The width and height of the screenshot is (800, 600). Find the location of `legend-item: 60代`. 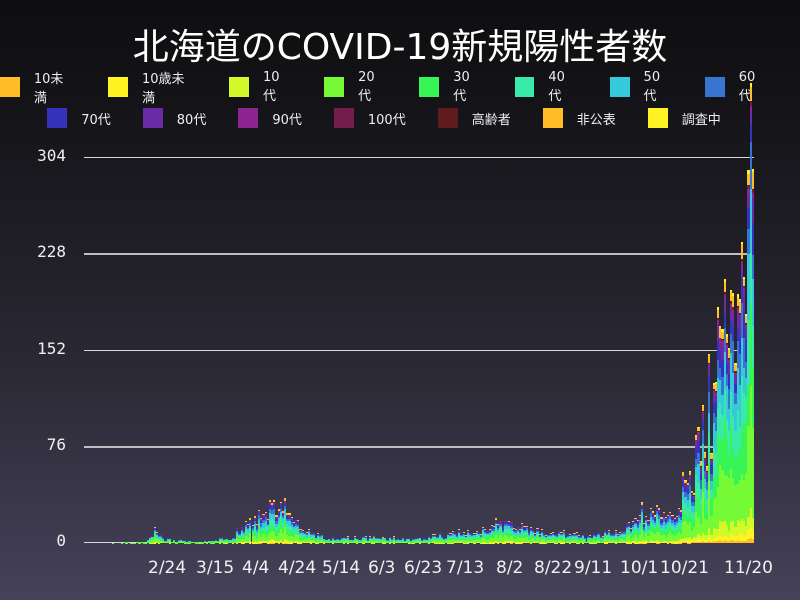

legend-item: 60代 is located at coordinates (746, 87).